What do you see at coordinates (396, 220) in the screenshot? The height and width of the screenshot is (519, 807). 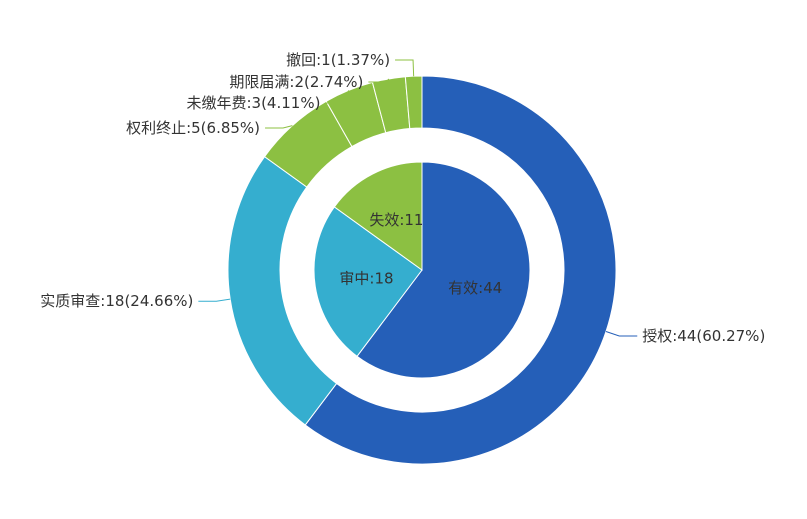 I see `inner-label-2: 失效:11` at bounding box center [396, 220].